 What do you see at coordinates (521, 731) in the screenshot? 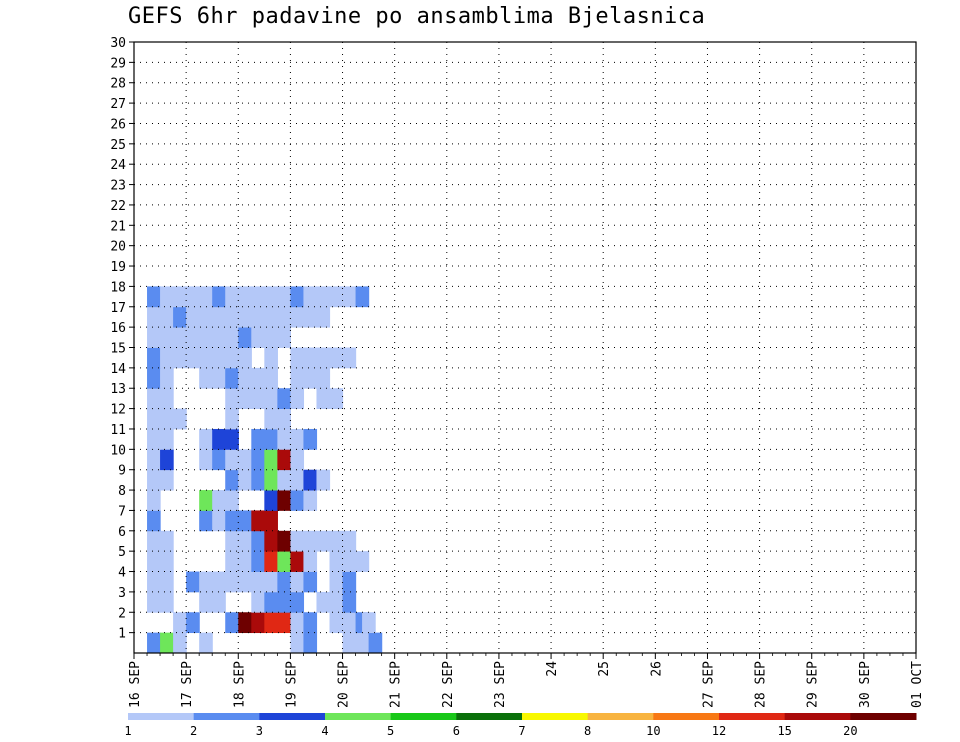
I see `legend-label: 7` at bounding box center [521, 731].